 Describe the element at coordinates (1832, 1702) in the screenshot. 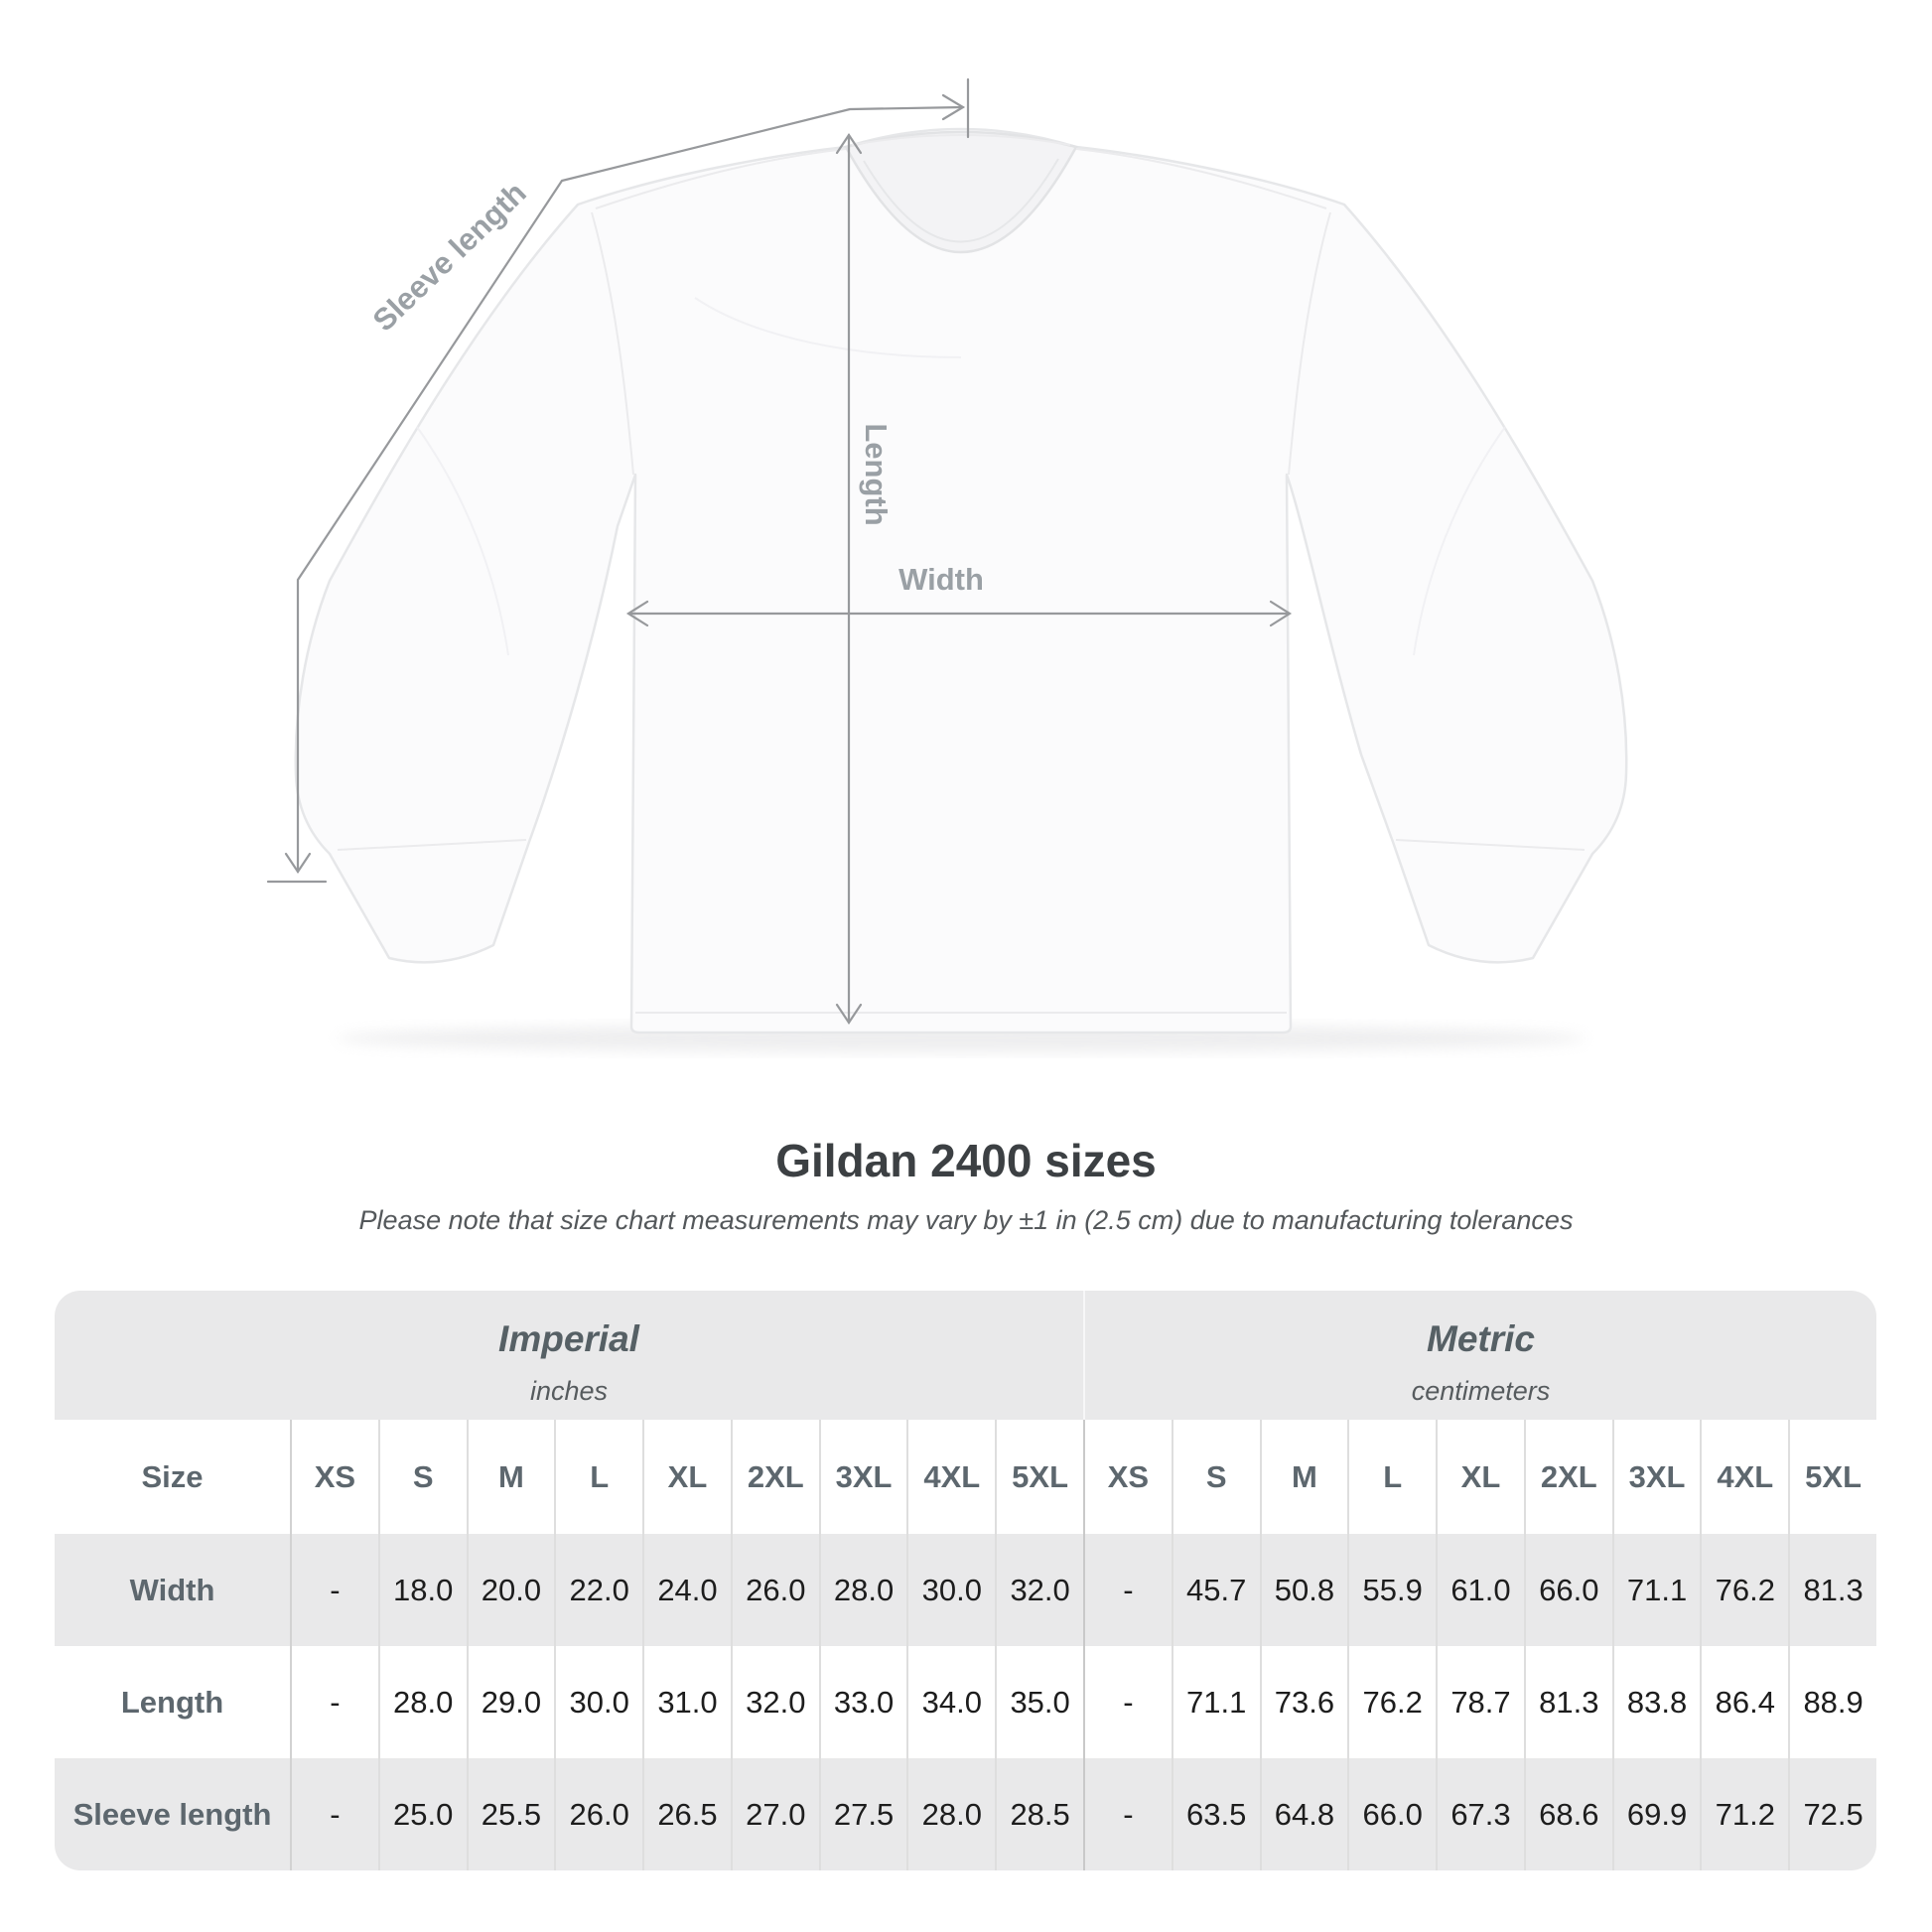

I see `value-cell-metric: 88.9` at that location.